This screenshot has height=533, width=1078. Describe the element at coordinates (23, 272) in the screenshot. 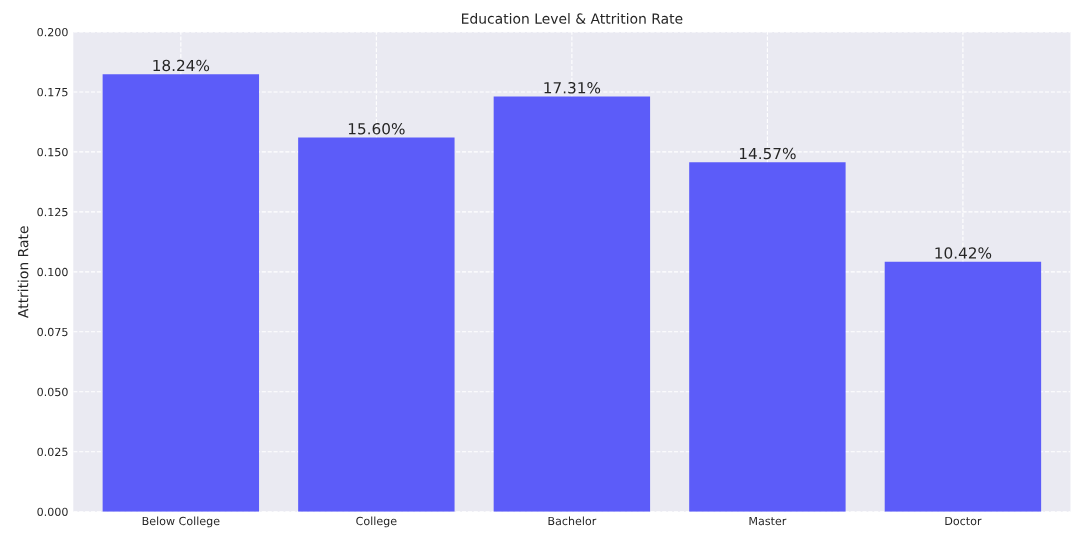

I see `y-axis-title: Attrition Rate` at that location.